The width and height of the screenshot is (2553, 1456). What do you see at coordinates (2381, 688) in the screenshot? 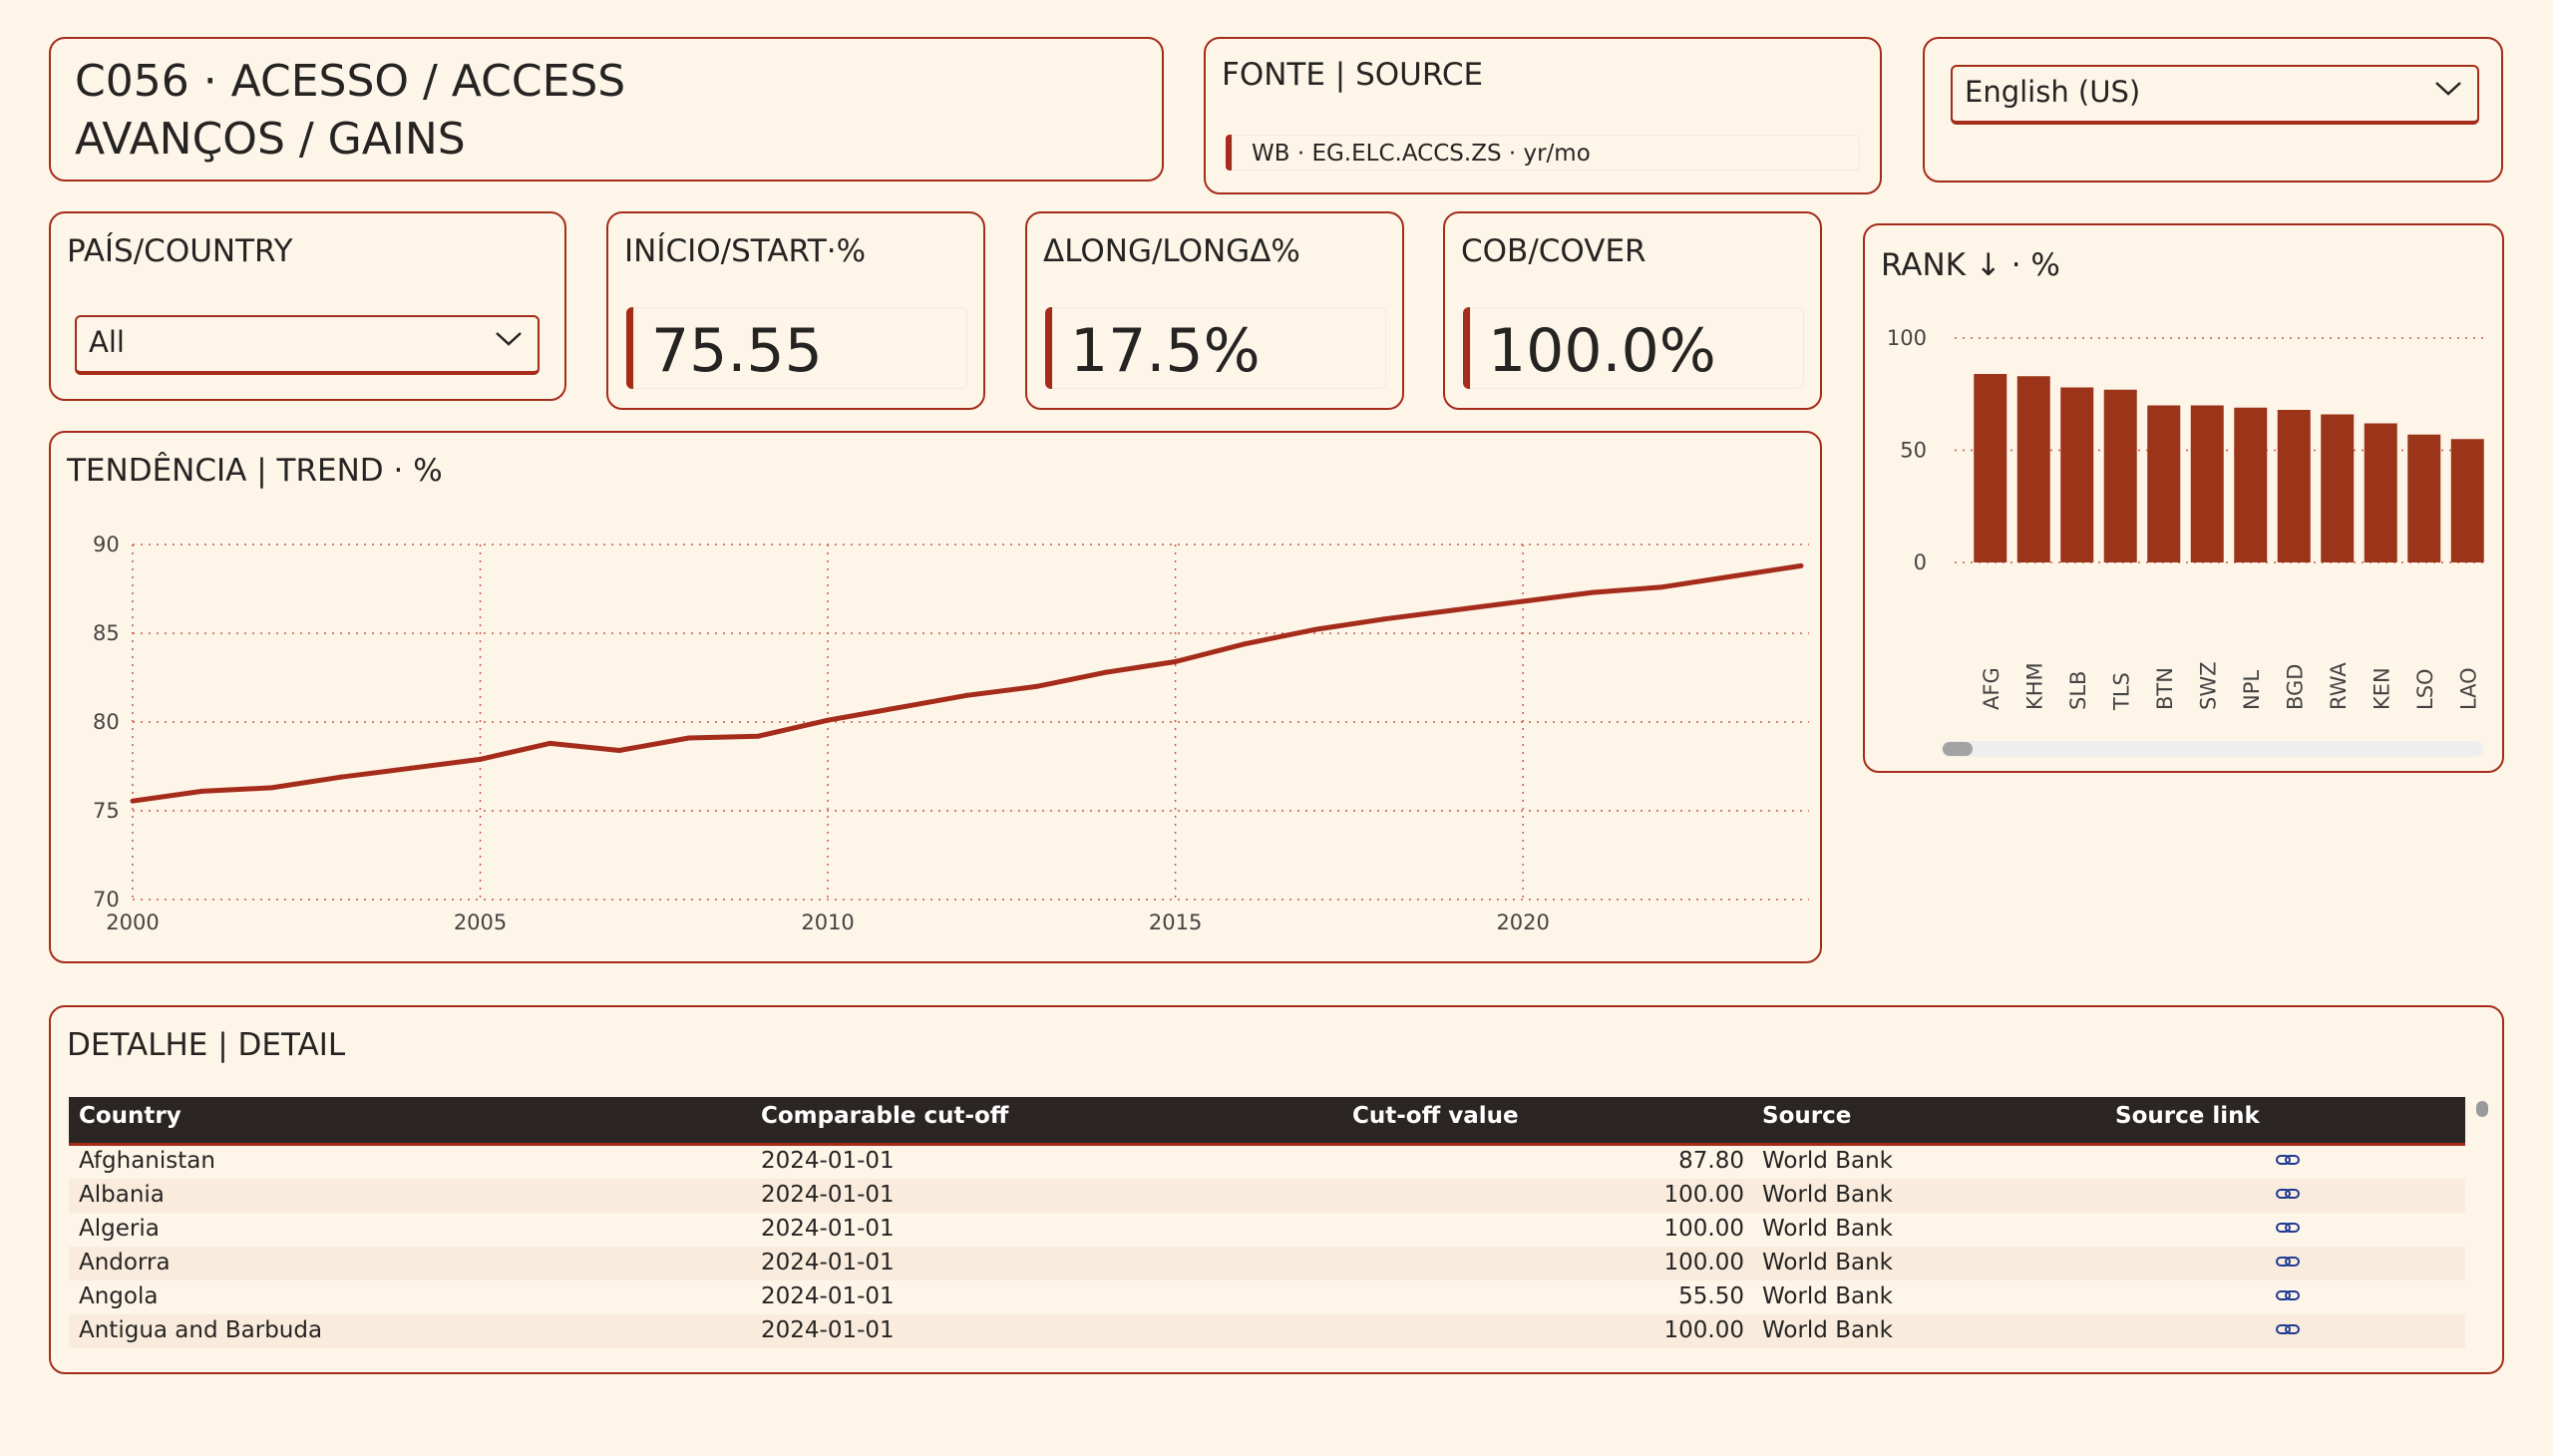
I see `rank-xtick-label: KEN` at bounding box center [2381, 688].